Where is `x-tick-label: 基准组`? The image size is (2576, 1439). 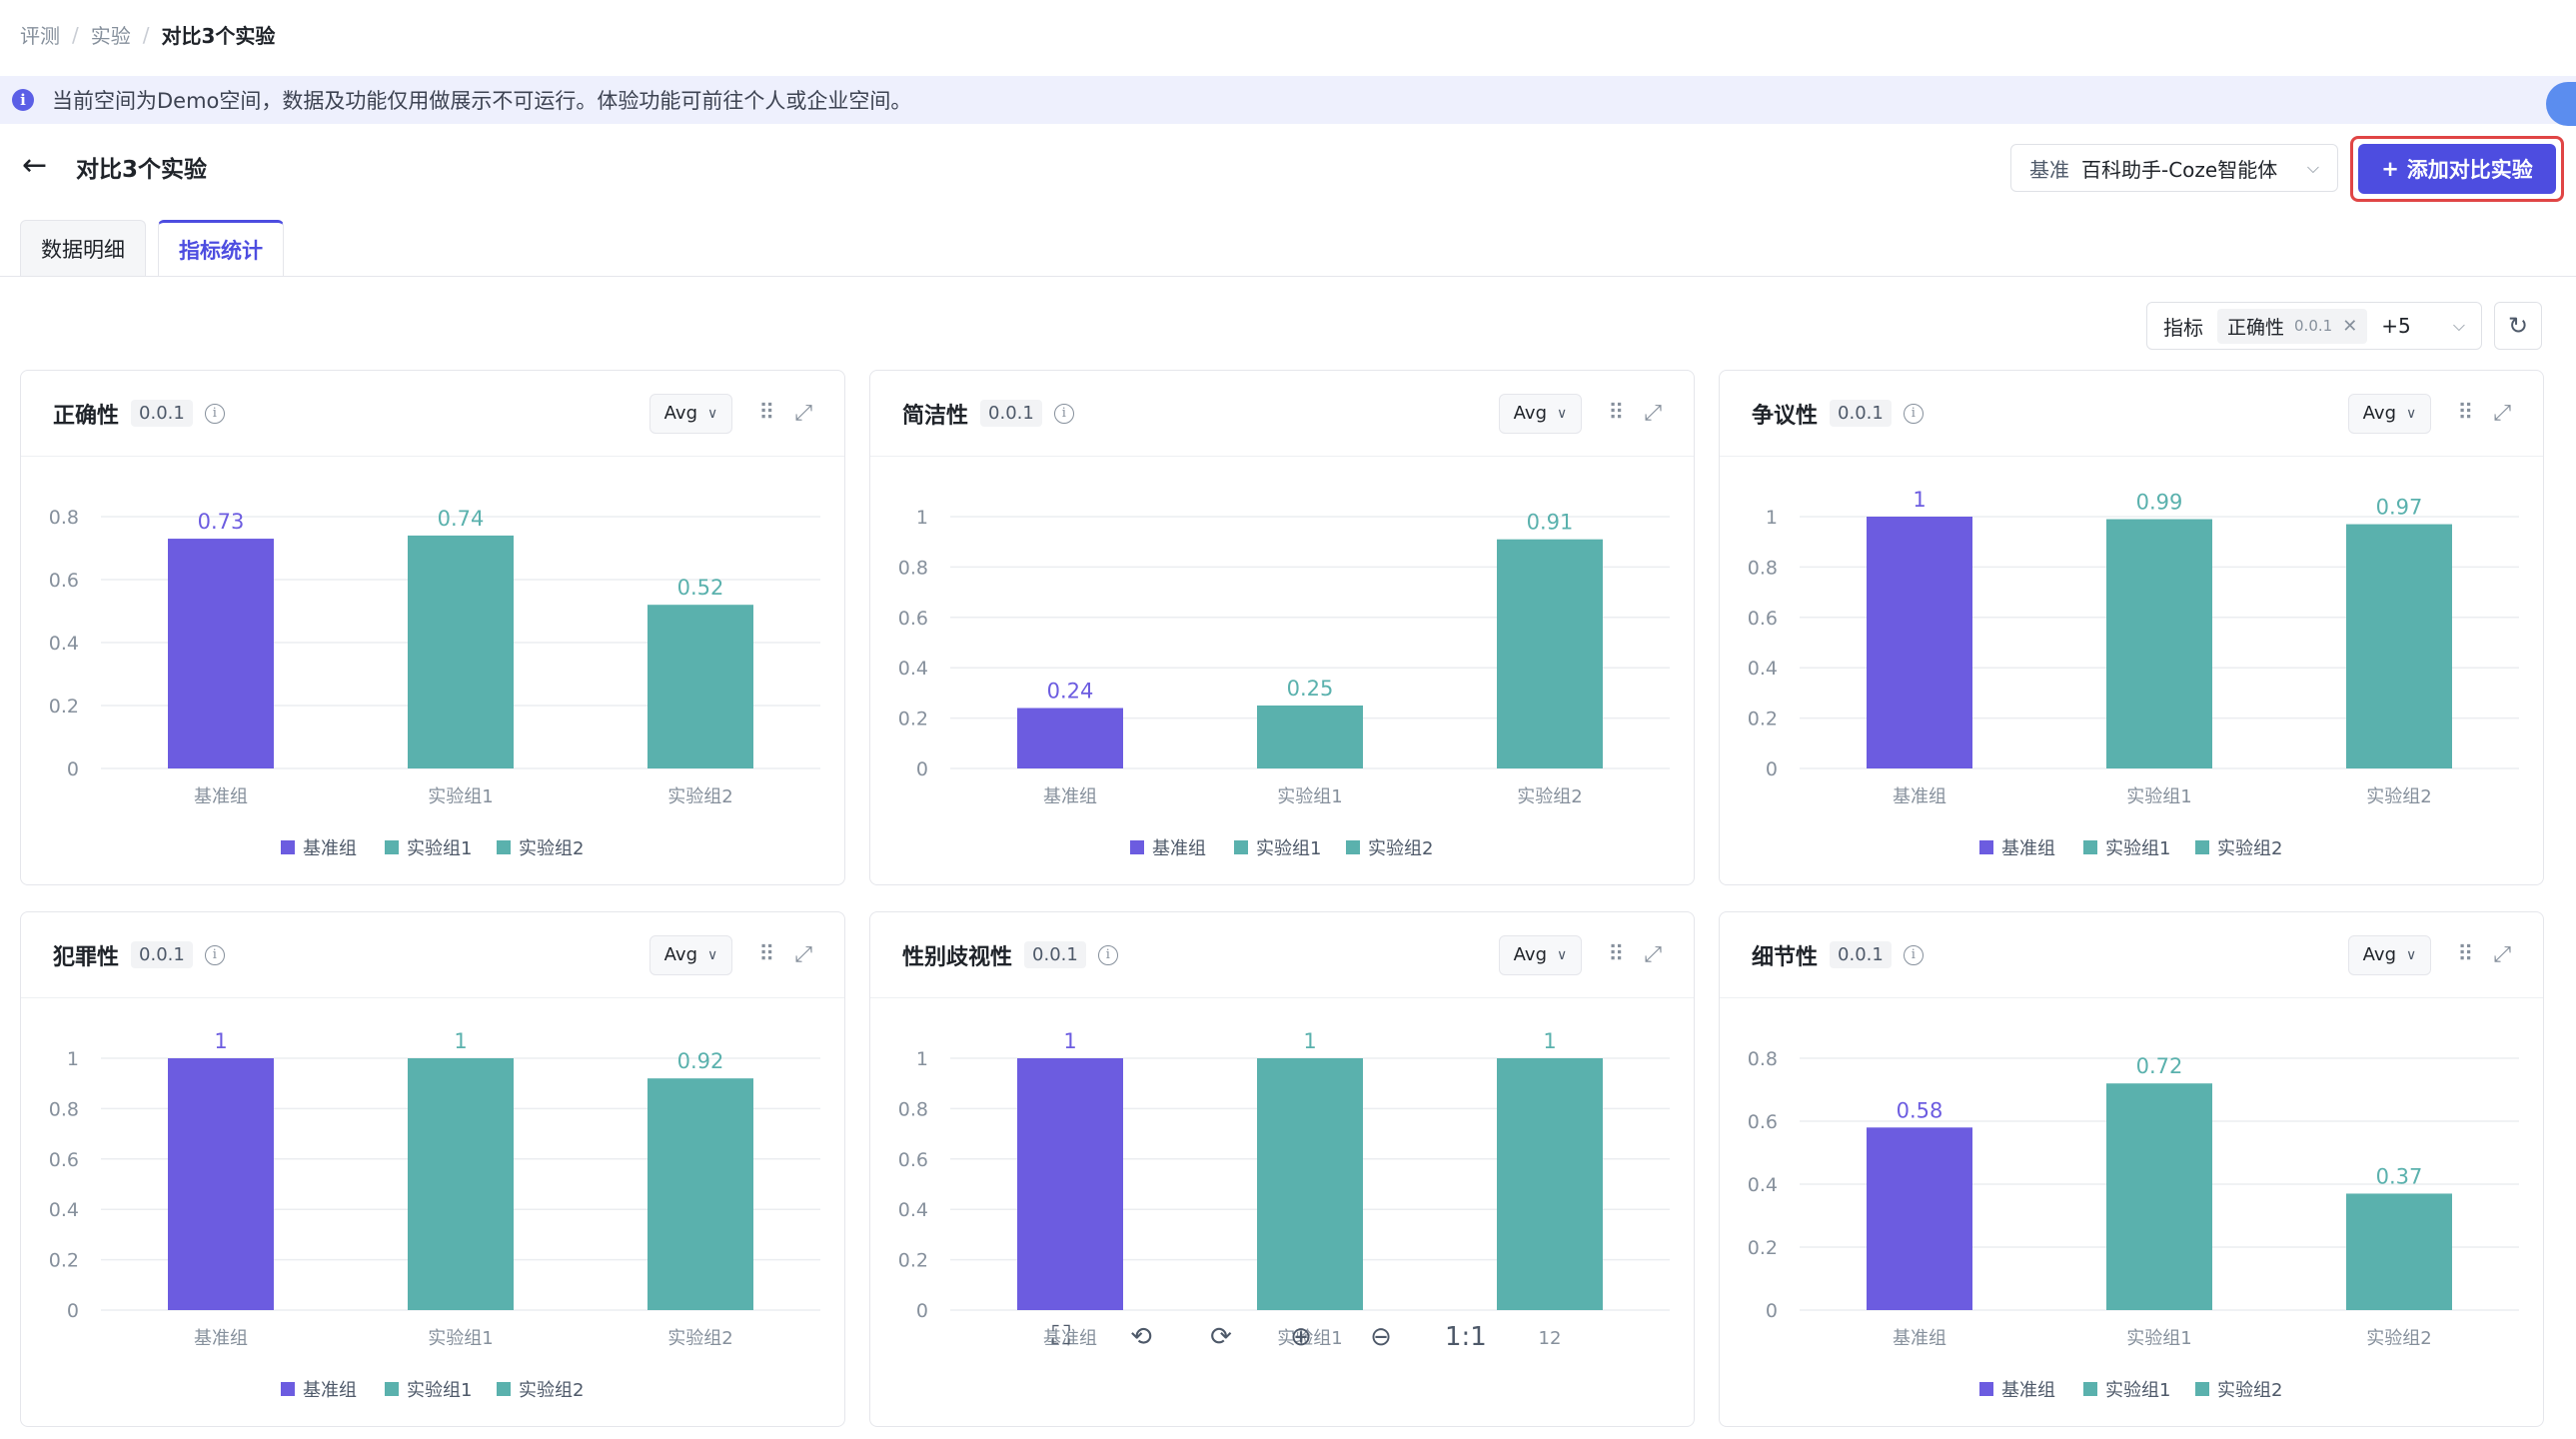 x-tick-label: 基准组 is located at coordinates (221, 1338).